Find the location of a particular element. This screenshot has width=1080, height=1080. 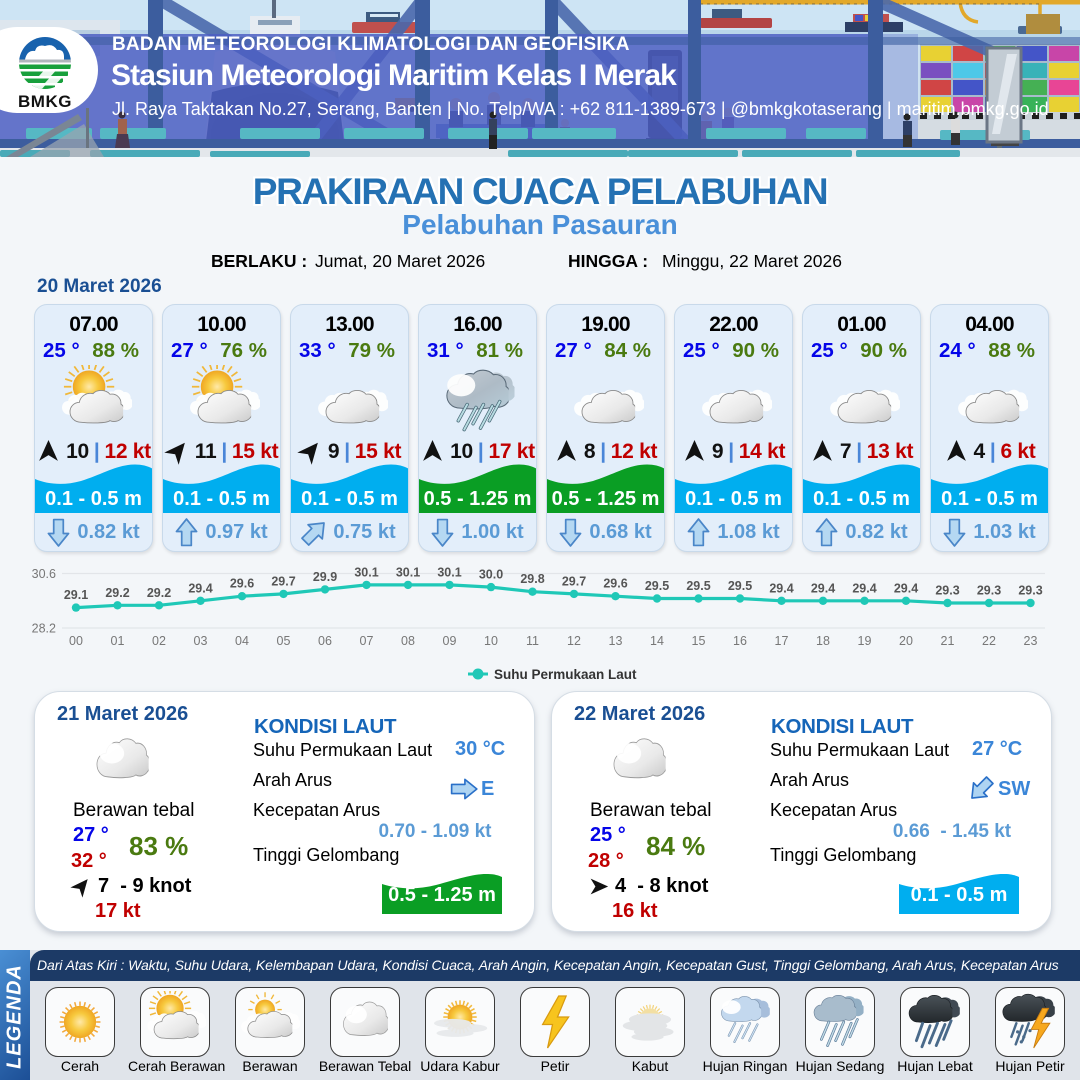

svg-text: 19 is located at coordinates (865, 641).